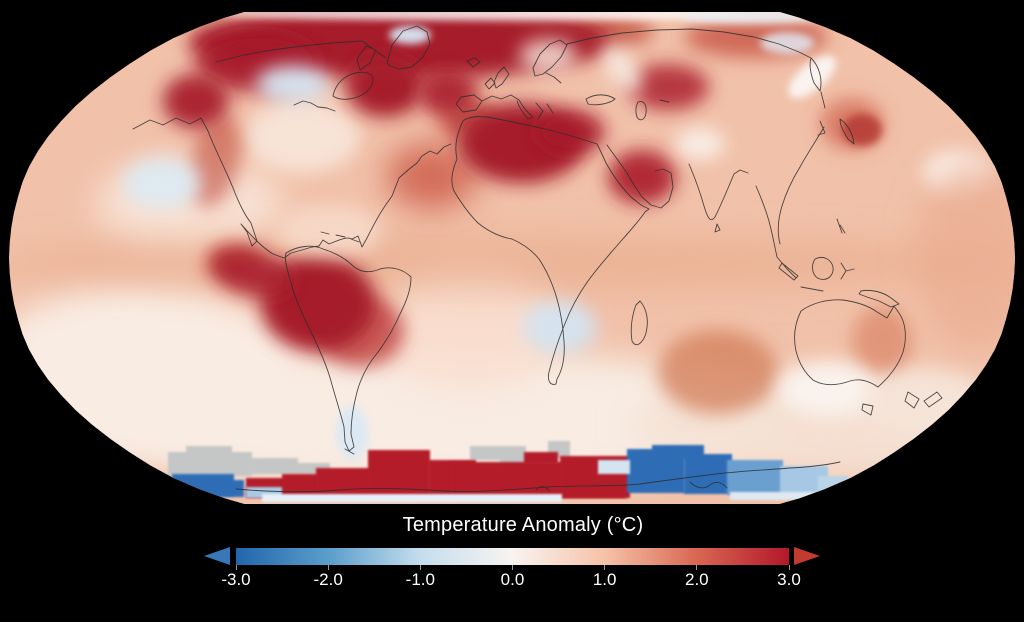 This screenshot has height=622, width=1024. What do you see at coordinates (922, 402) in the screenshot?
I see `blob-new-zealand-pale` at bounding box center [922, 402].